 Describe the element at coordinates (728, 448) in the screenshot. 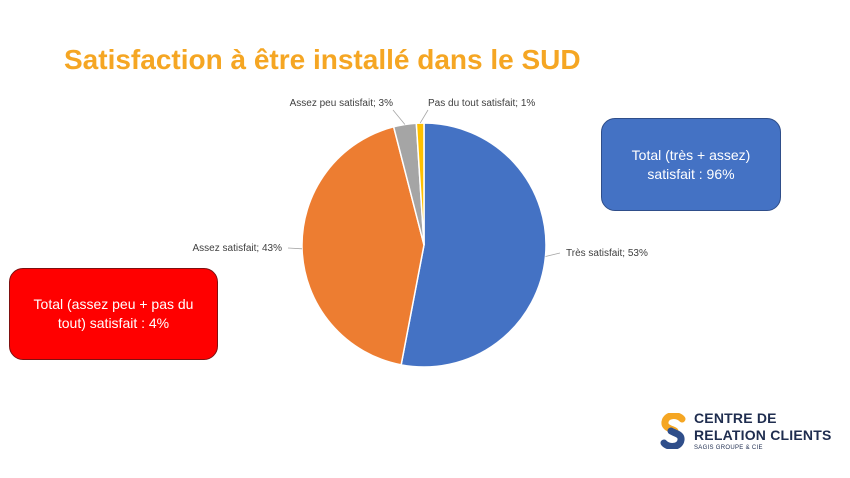

I see `logo-subtitle: SAGIS GROUPE & CIE` at that location.